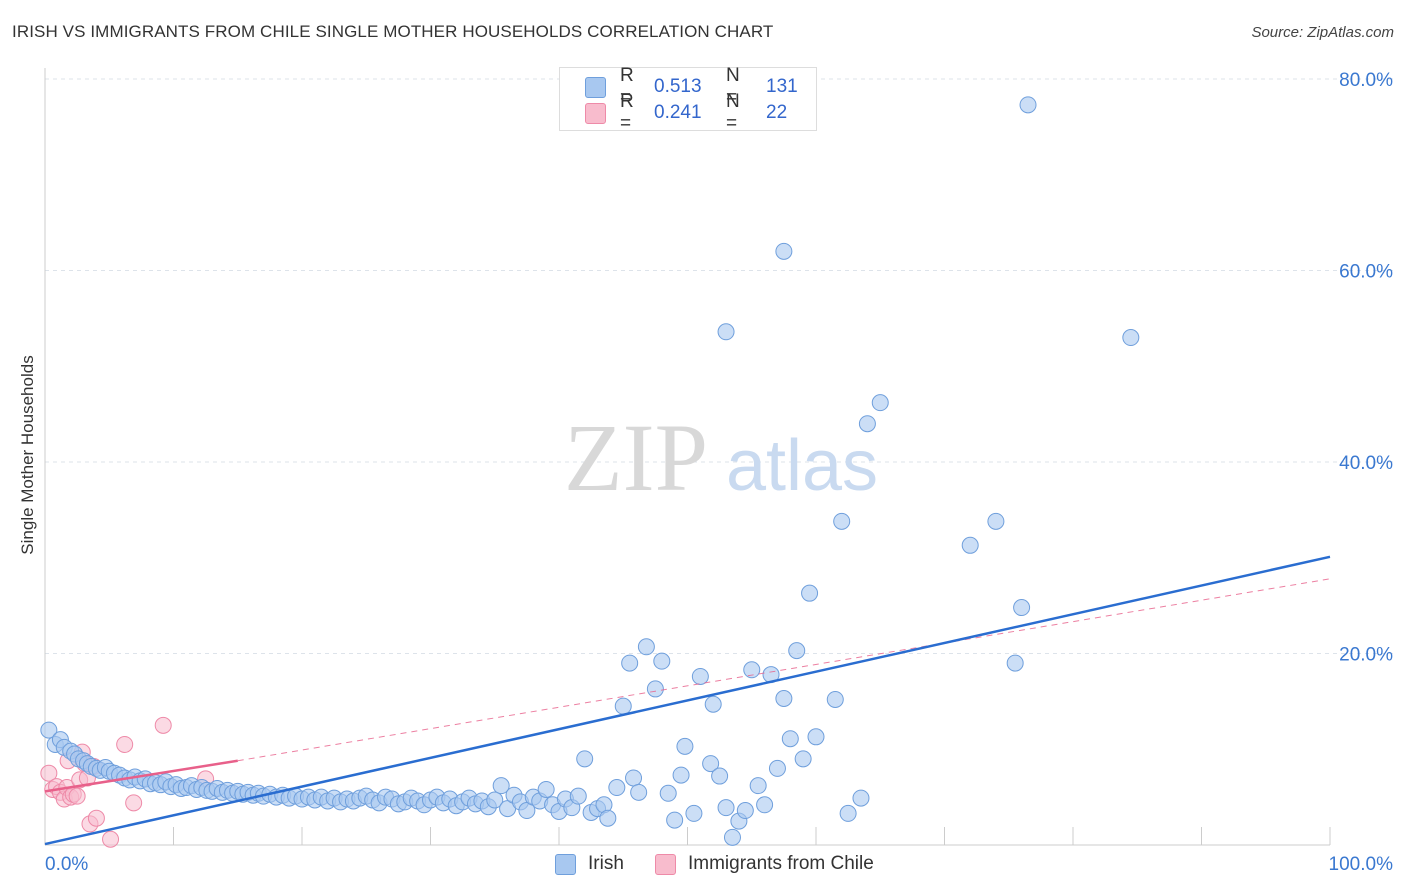  Describe the element at coordinates (1322, 32) in the screenshot. I see `source-label: Source: ZipAtlas.com` at that location.